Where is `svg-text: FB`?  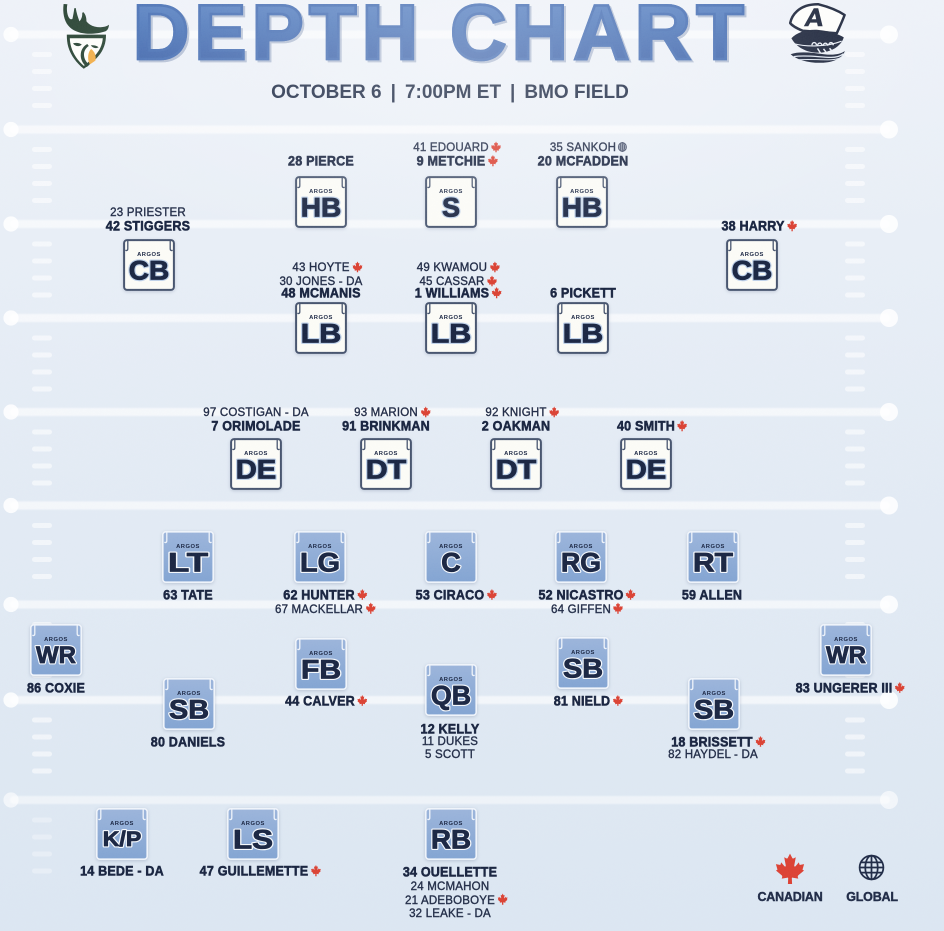
svg-text: FB is located at coordinates (321, 669).